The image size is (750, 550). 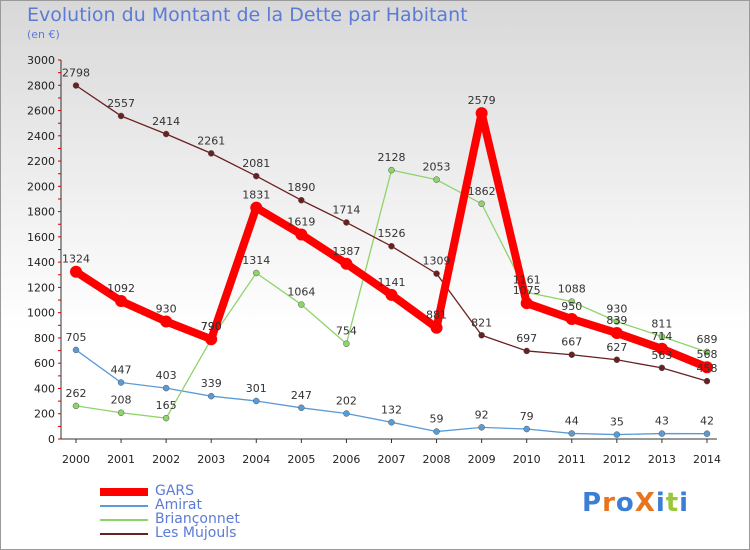 I want to click on data-label-amirat: 301, so click(x=256, y=388).